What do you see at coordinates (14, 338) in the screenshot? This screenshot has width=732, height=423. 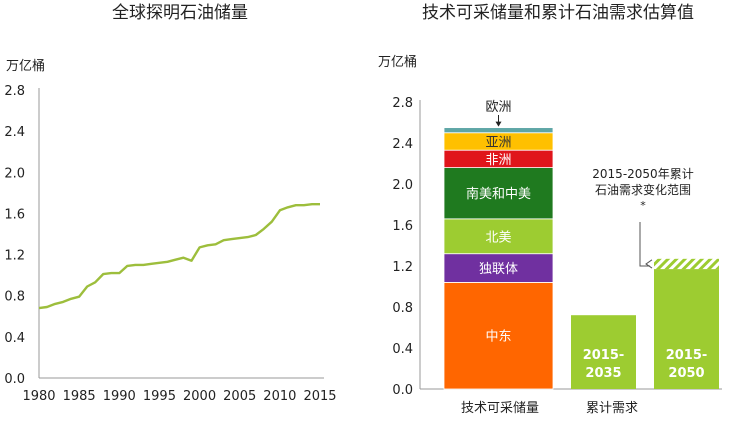 I see `left-y-tick-label: 0.4` at bounding box center [14, 338].